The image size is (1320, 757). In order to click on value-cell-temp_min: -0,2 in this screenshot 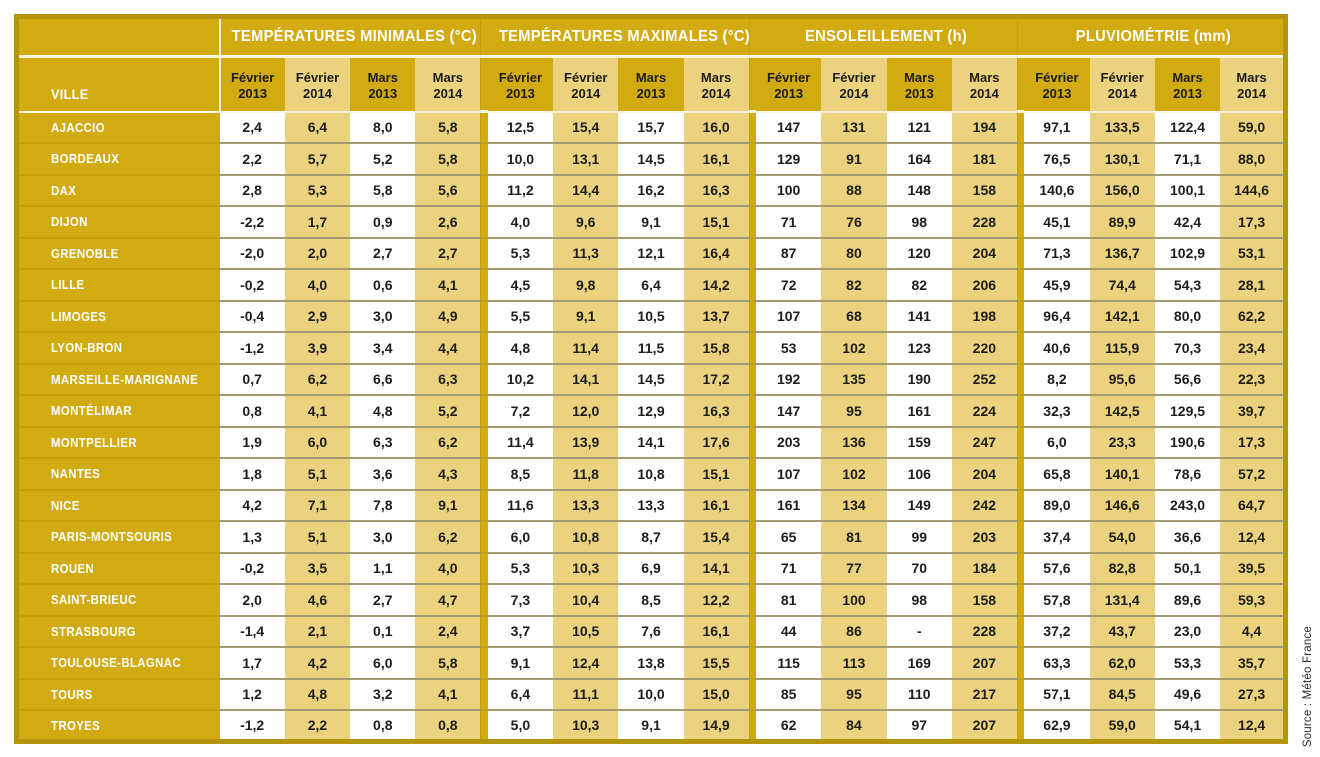, I will do `click(252, 567)`.